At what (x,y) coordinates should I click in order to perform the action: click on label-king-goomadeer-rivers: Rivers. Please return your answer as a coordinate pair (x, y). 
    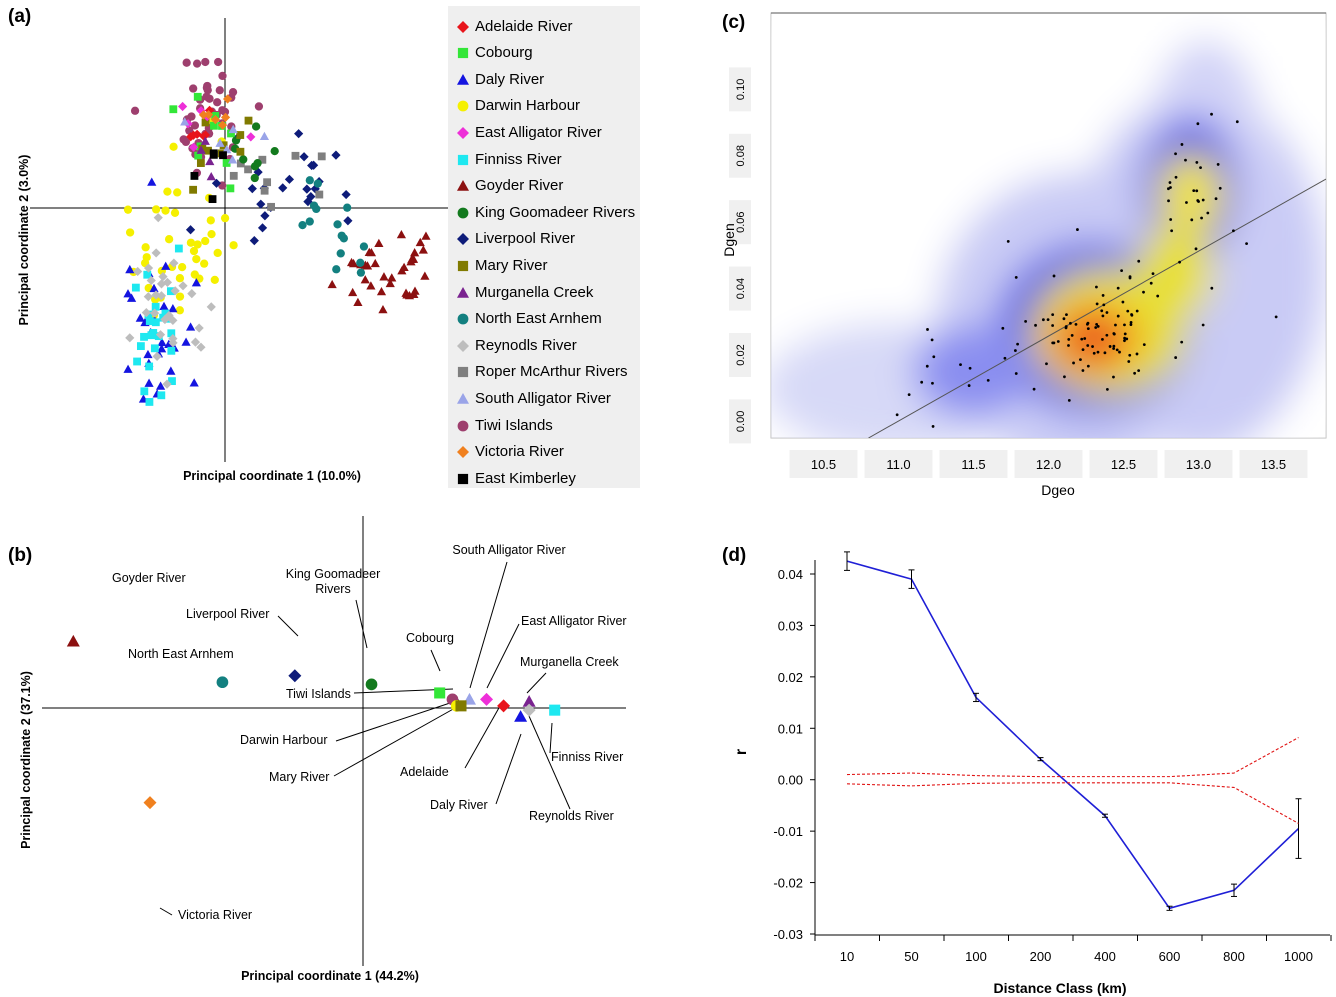
    Looking at the image, I should click on (332, 589).